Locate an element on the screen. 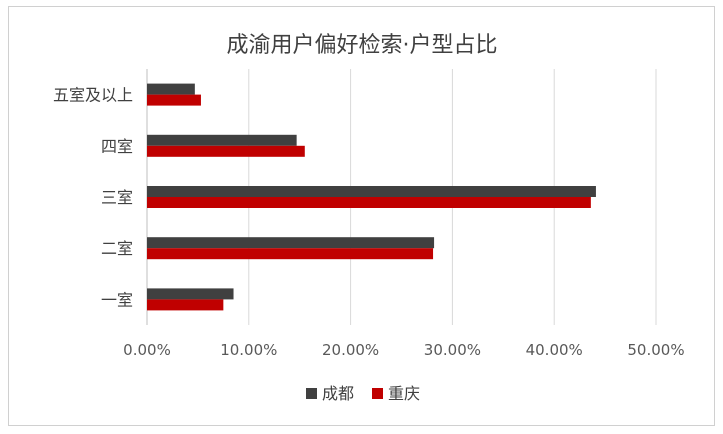 Image resolution: width=723 pixels, height=434 pixels. x-tick-label: 0.00% is located at coordinates (147, 350).